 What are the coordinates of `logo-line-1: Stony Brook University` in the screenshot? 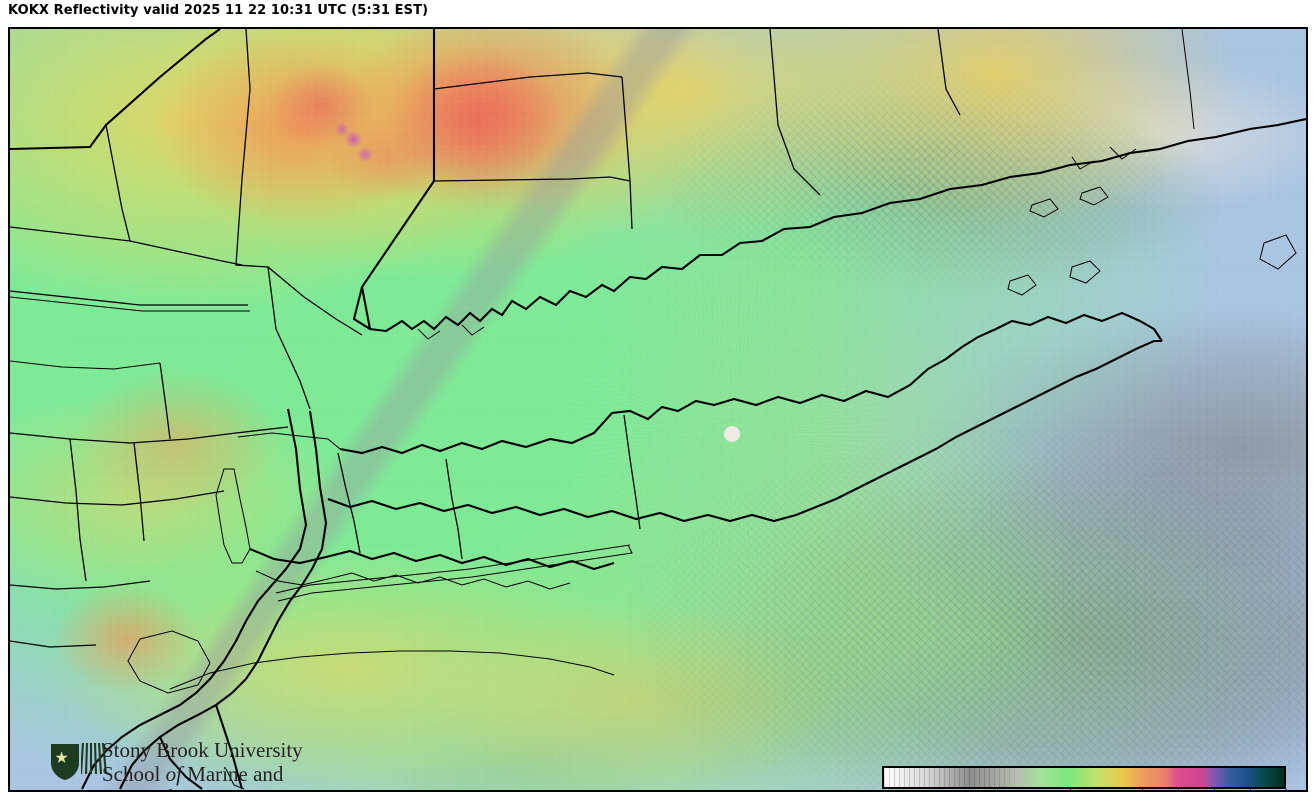 It's located at (202, 750).